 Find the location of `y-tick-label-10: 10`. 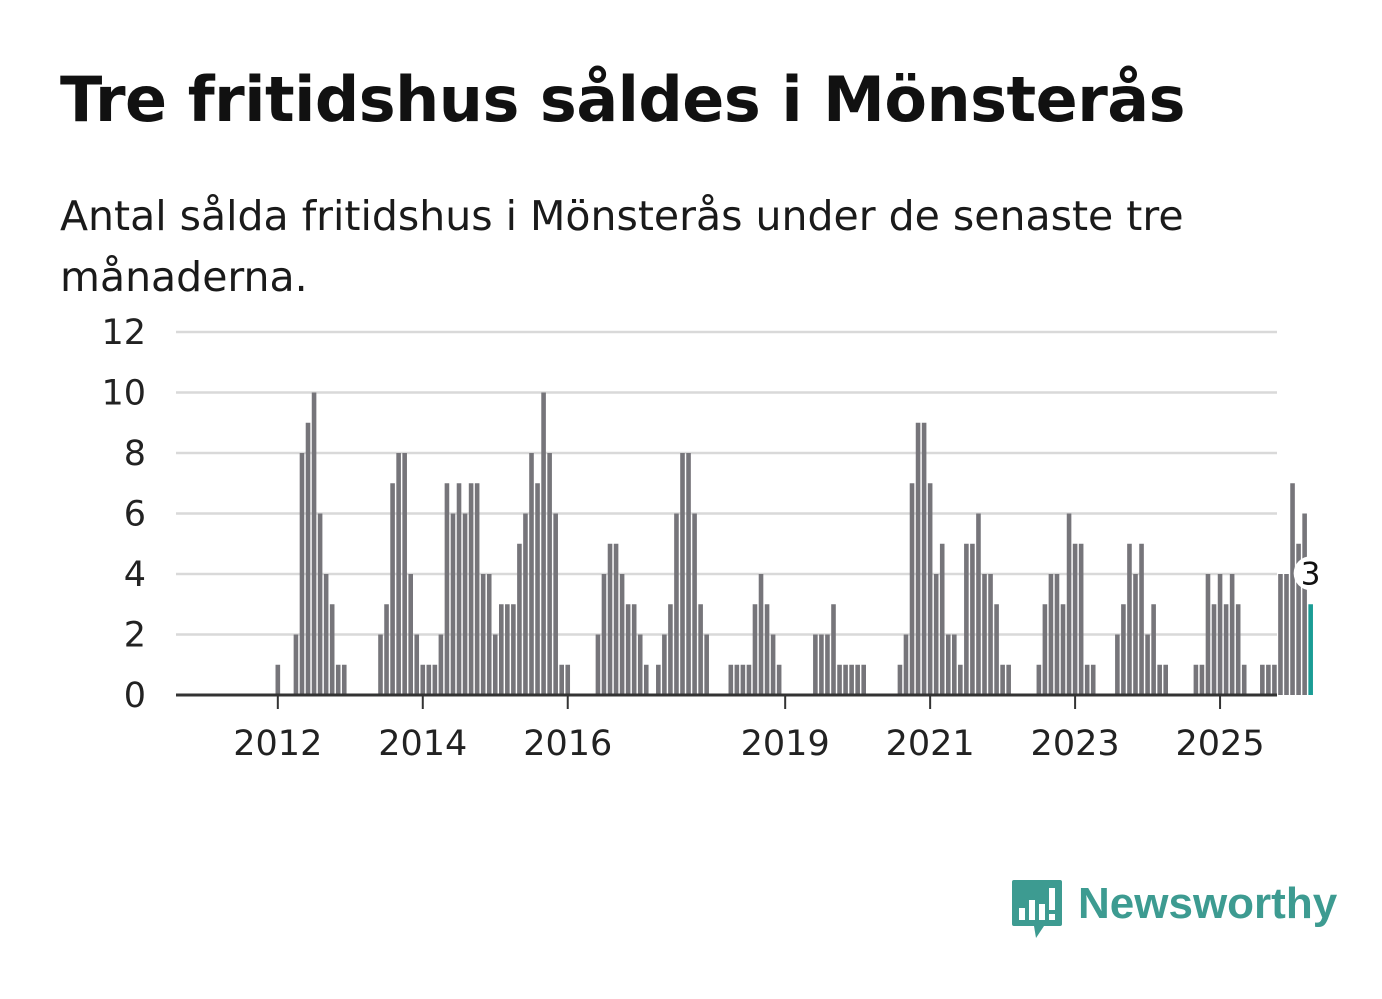

y-tick-label-10: 10 is located at coordinates (123, 394).